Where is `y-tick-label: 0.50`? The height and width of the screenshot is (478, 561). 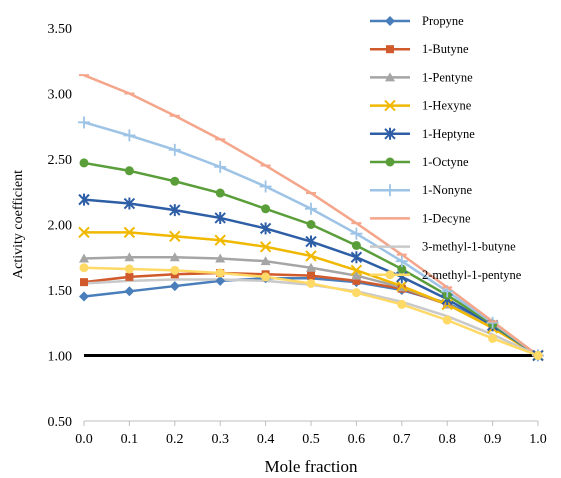
y-tick-label: 0.50 is located at coordinates (60, 422).